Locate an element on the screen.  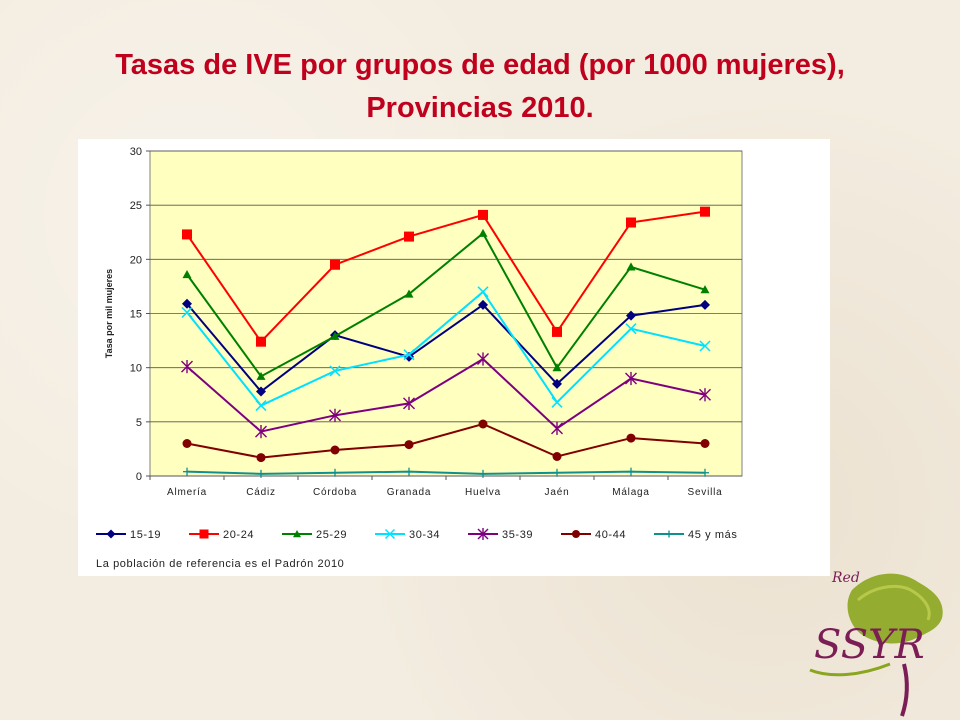
legend-label: 25-29 is located at coordinates (331, 535).